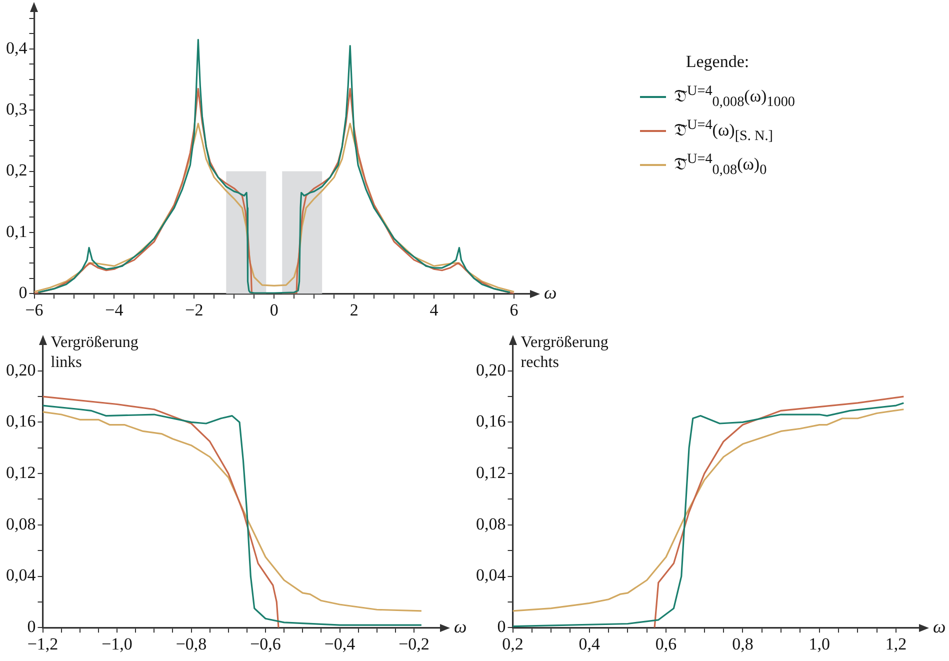 This screenshot has width=949, height=661. Describe the element at coordinates (265, 644) in the screenshot. I see `x-tick-label: −0,6` at that location.